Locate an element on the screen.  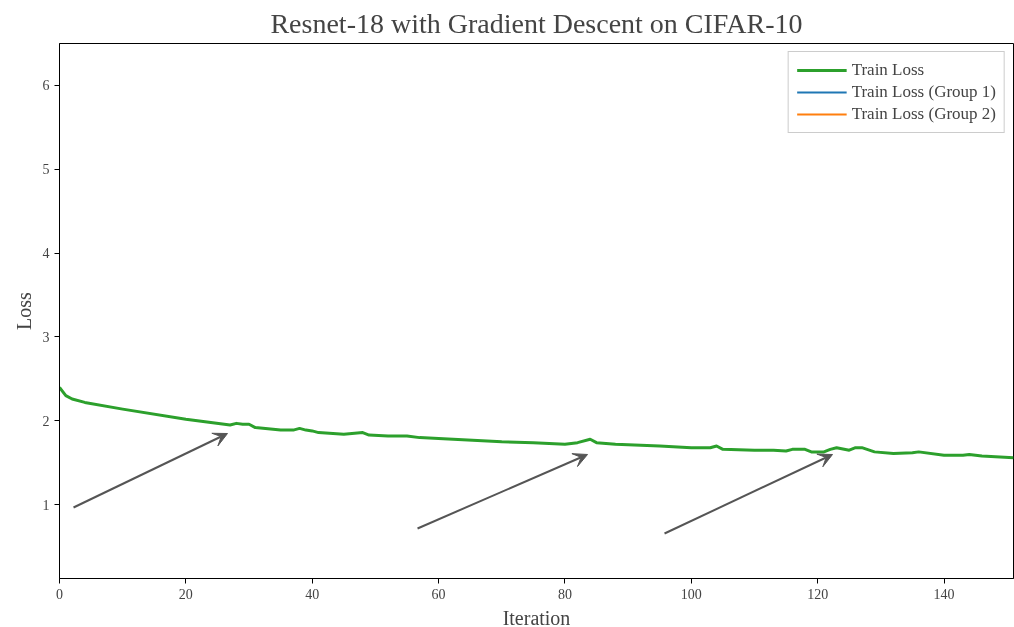
x-tick-label: 80 is located at coordinates (564, 594).